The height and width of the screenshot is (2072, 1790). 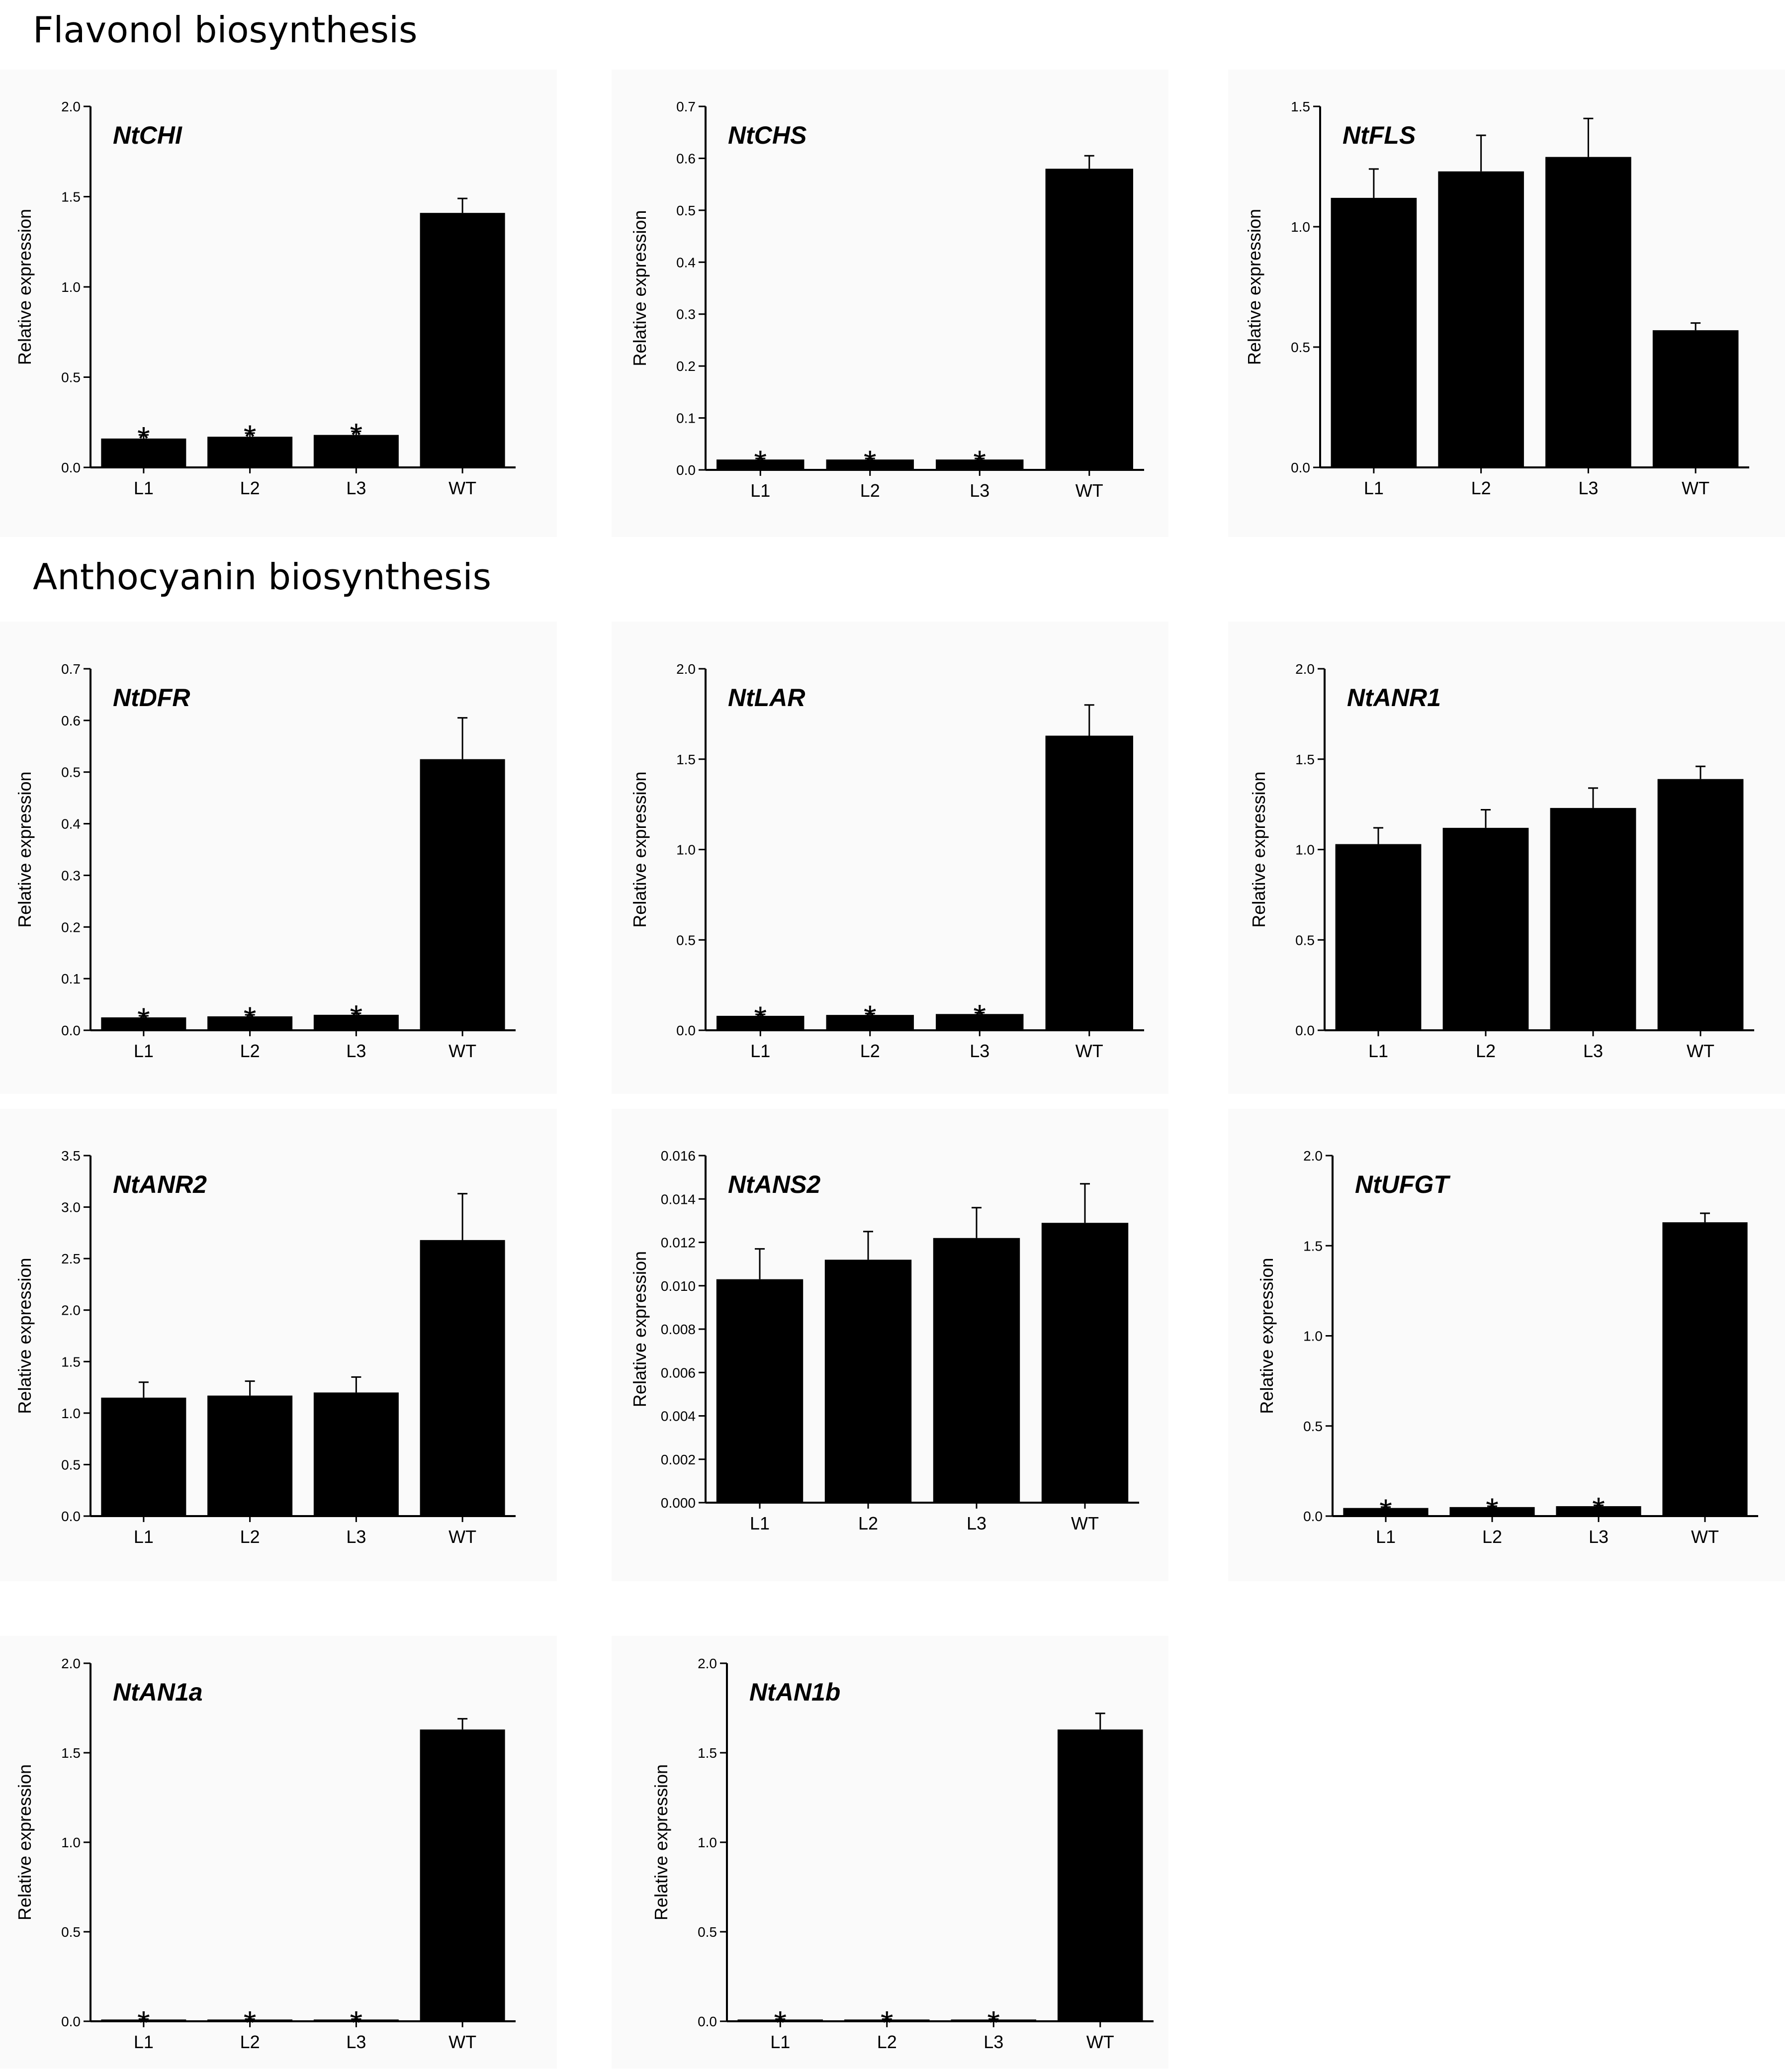 I want to click on chart-ntchs-y-tick-label: 0.7, so click(x=686, y=107).